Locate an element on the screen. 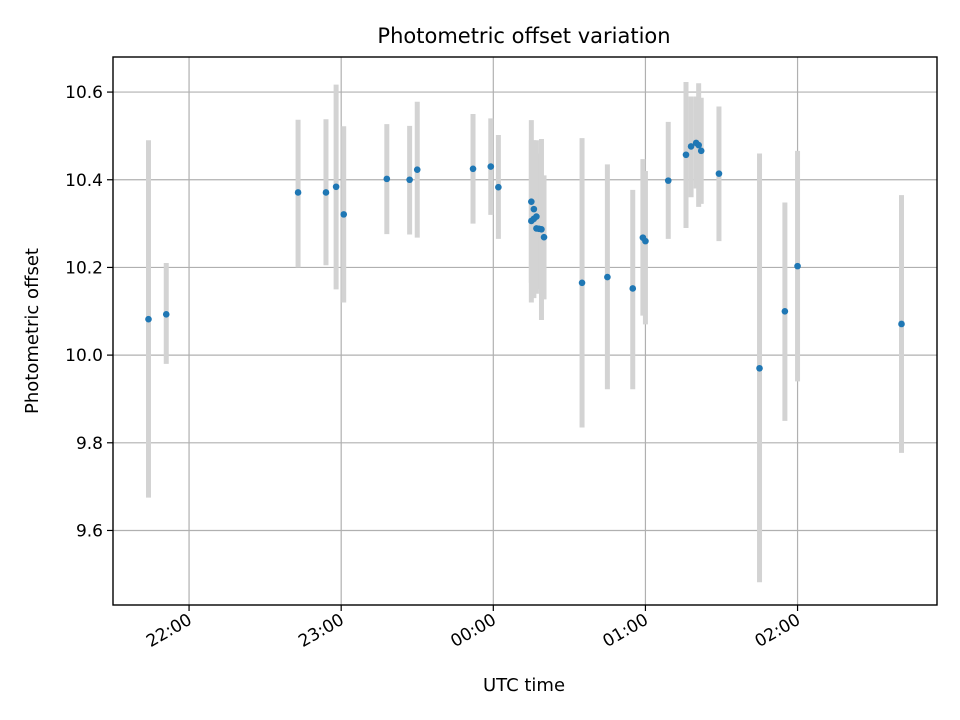  y-tick-label: 10.2 is located at coordinates (84, 268).